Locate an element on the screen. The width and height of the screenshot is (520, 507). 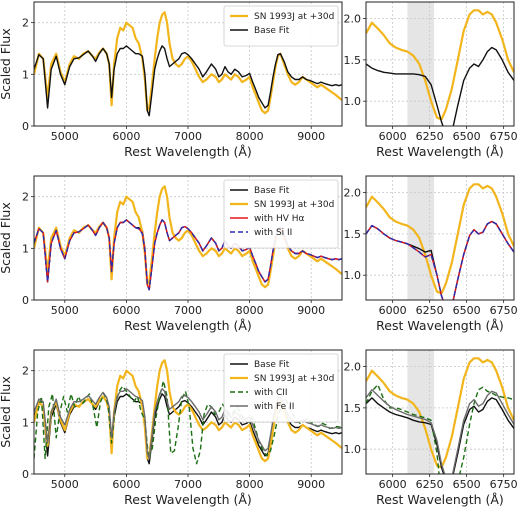
series-line-fe is located at coordinates (440, 431).